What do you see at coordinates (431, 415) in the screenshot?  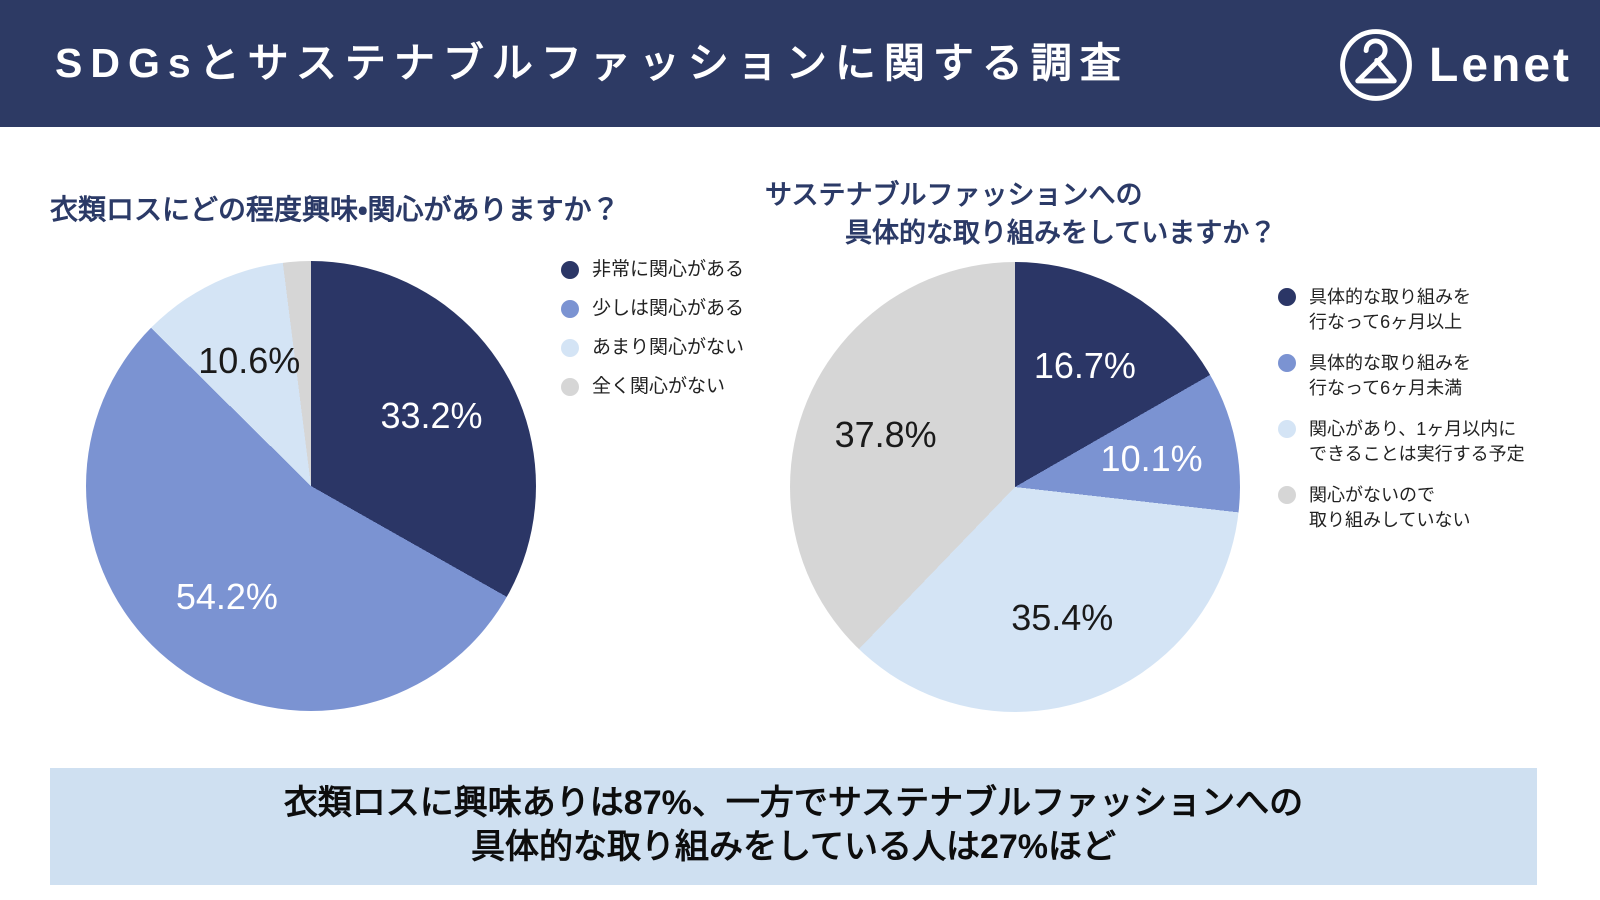 I see `pie-slice-label: 33.2%` at bounding box center [431, 415].